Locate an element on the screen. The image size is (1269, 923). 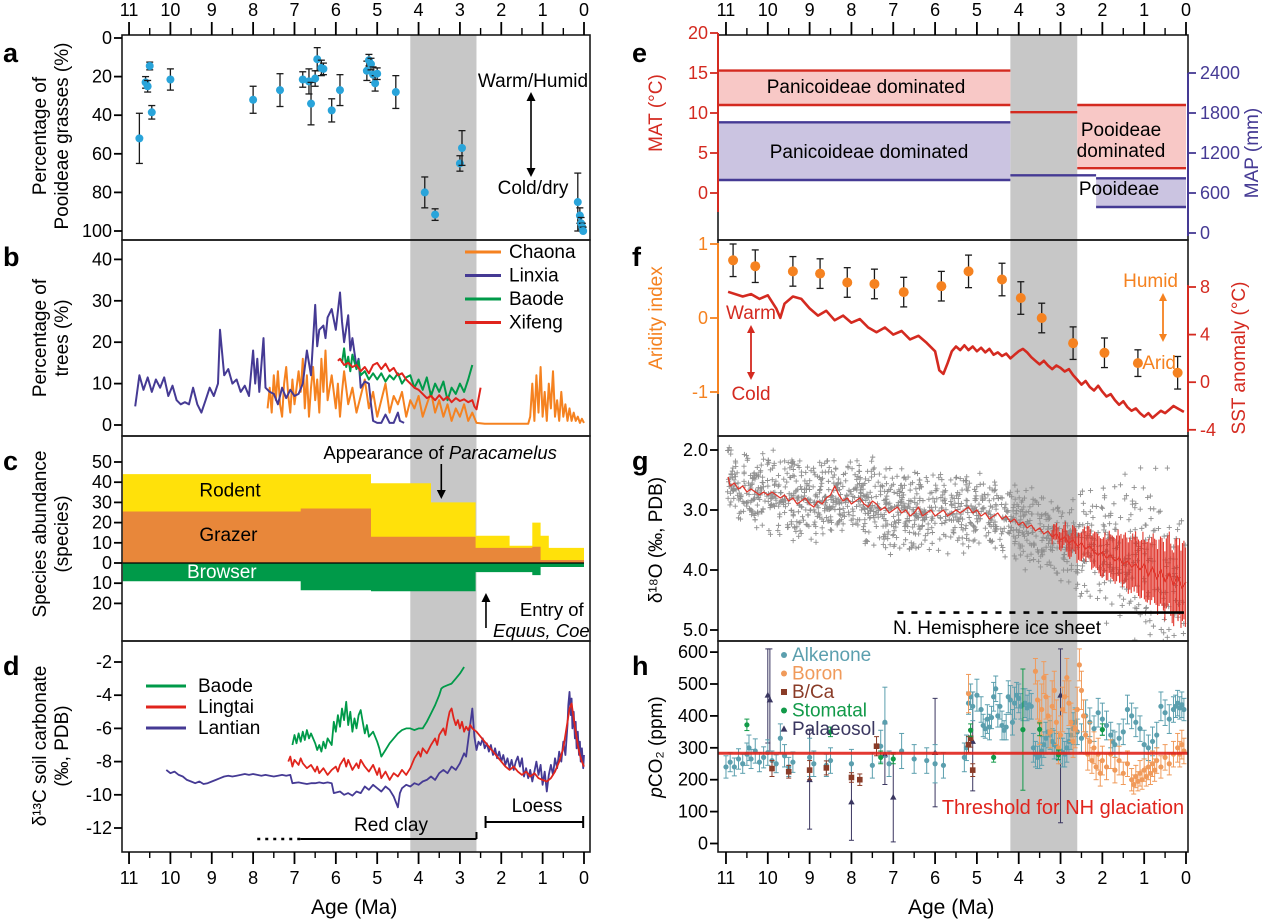
age-tick-bottom: 9 is located at coordinates (212, 878).